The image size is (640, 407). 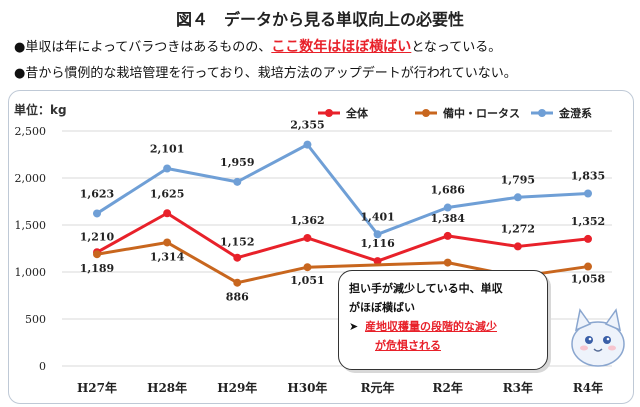 What do you see at coordinates (167, 149) in the screenshot?
I see `data-label: 2,101` at bounding box center [167, 149].